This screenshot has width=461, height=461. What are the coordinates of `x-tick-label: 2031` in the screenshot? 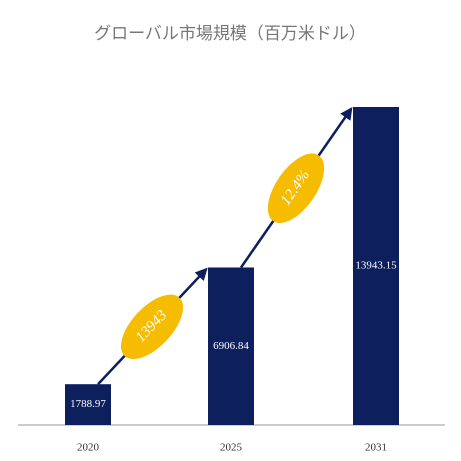 It's located at (376, 448).